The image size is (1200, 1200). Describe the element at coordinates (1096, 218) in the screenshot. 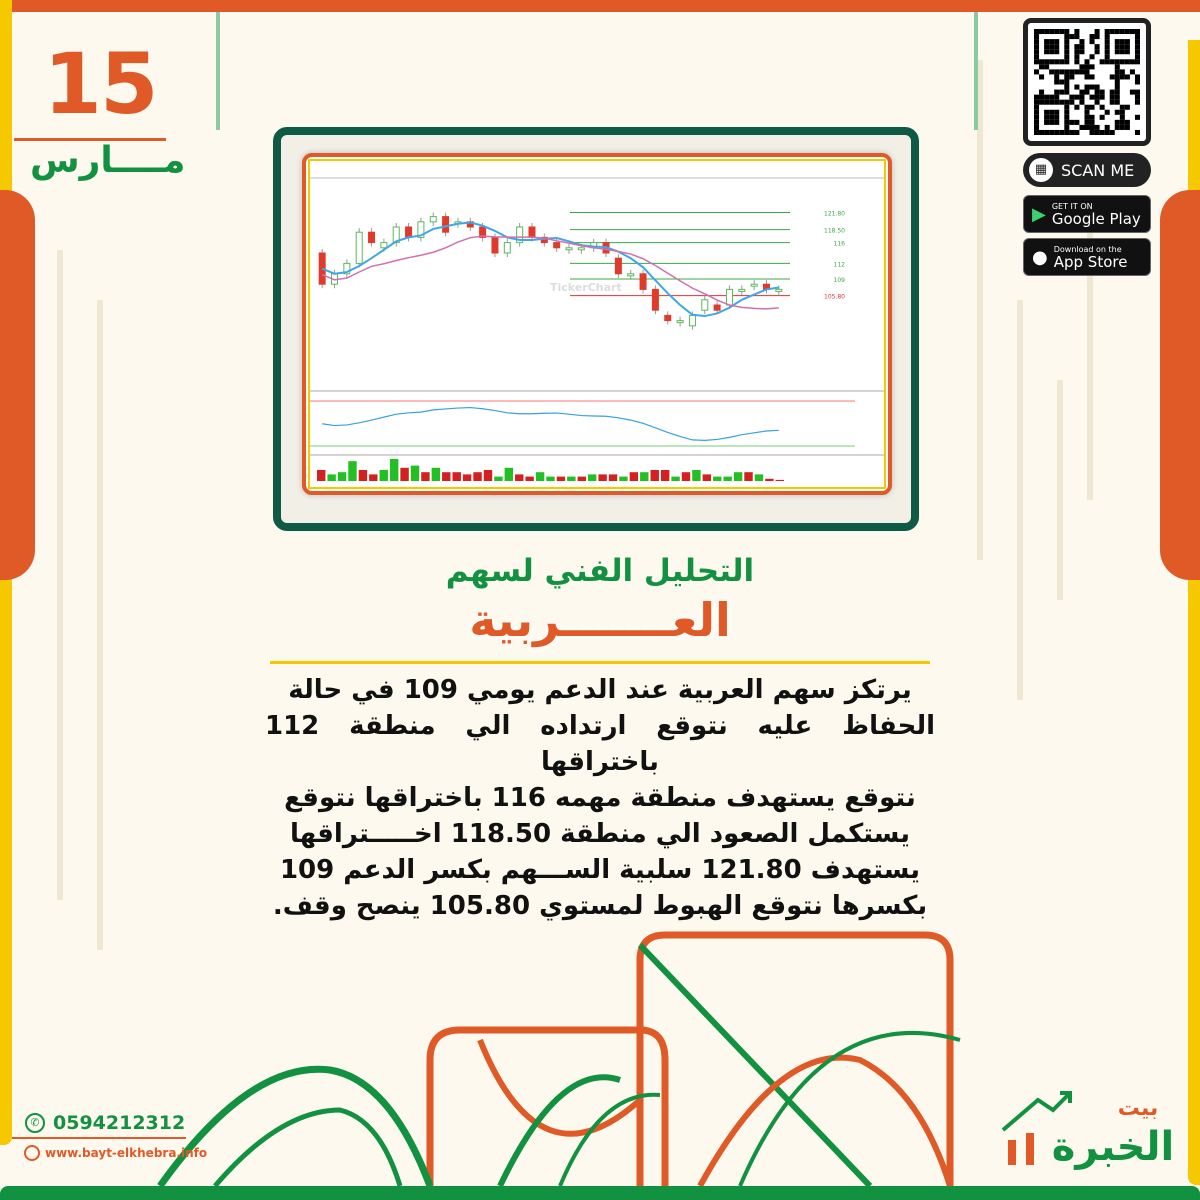

I see `store-big: Google Play` at that location.